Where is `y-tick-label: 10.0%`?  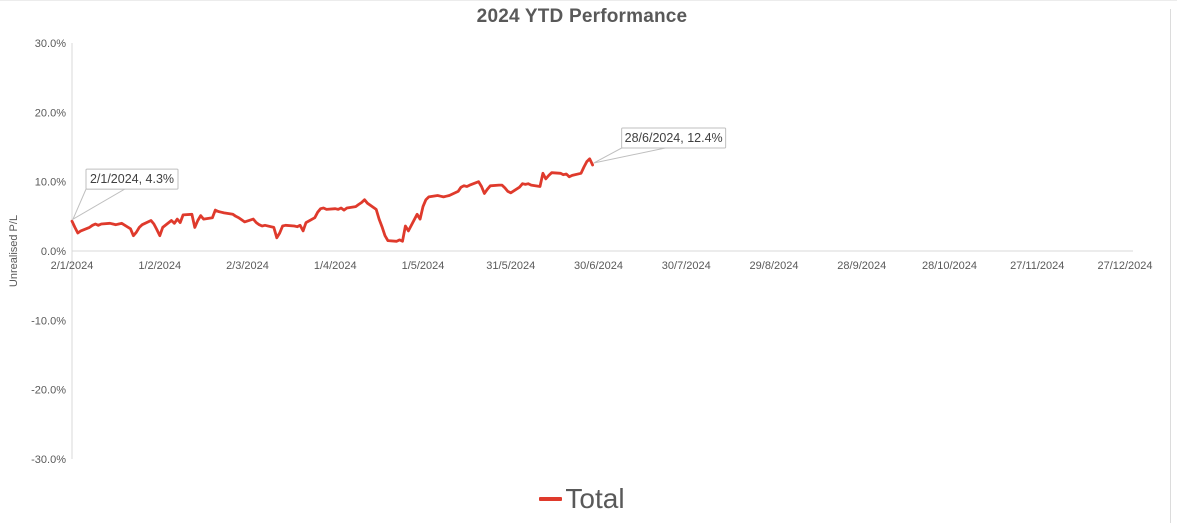 y-tick-label: 10.0% is located at coordinates (50, 183).